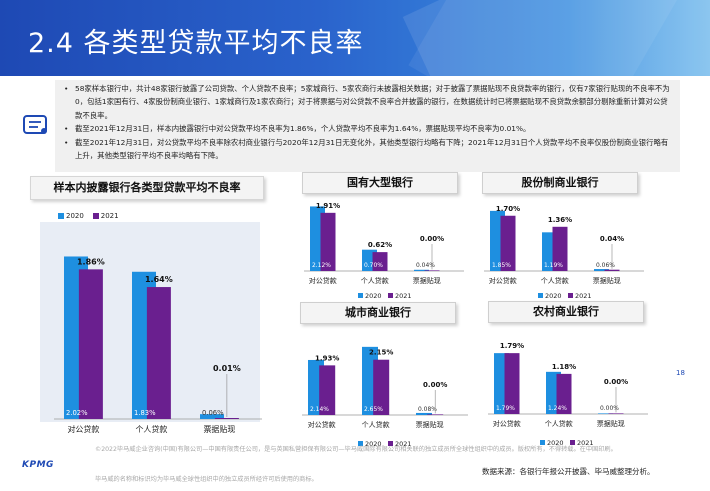 The height and width of the screenshot is (491, 710). I want to click on data-label-2021: 0.01%, so click(227, 368).